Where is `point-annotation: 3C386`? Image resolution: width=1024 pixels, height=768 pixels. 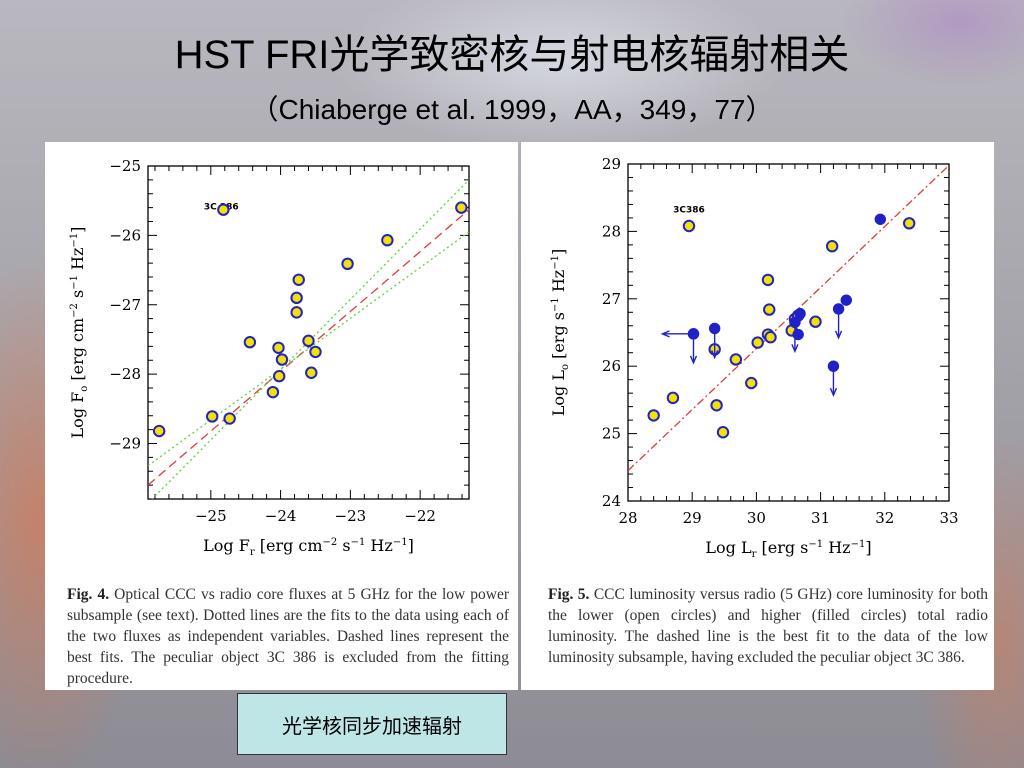
point-annotation: 3C386 is located at coordinates (689, 211).